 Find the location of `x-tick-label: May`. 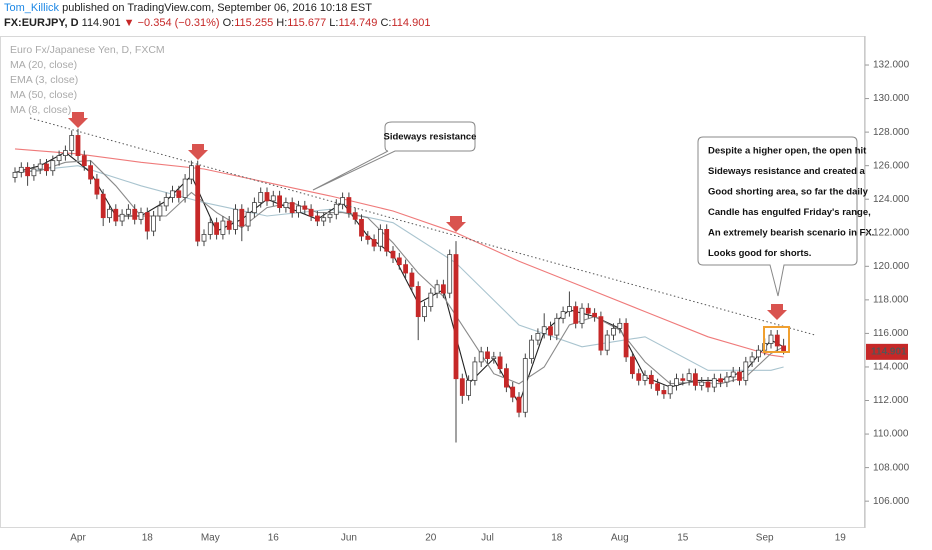

x-tick-label: May is located at coordinates (210, 538).